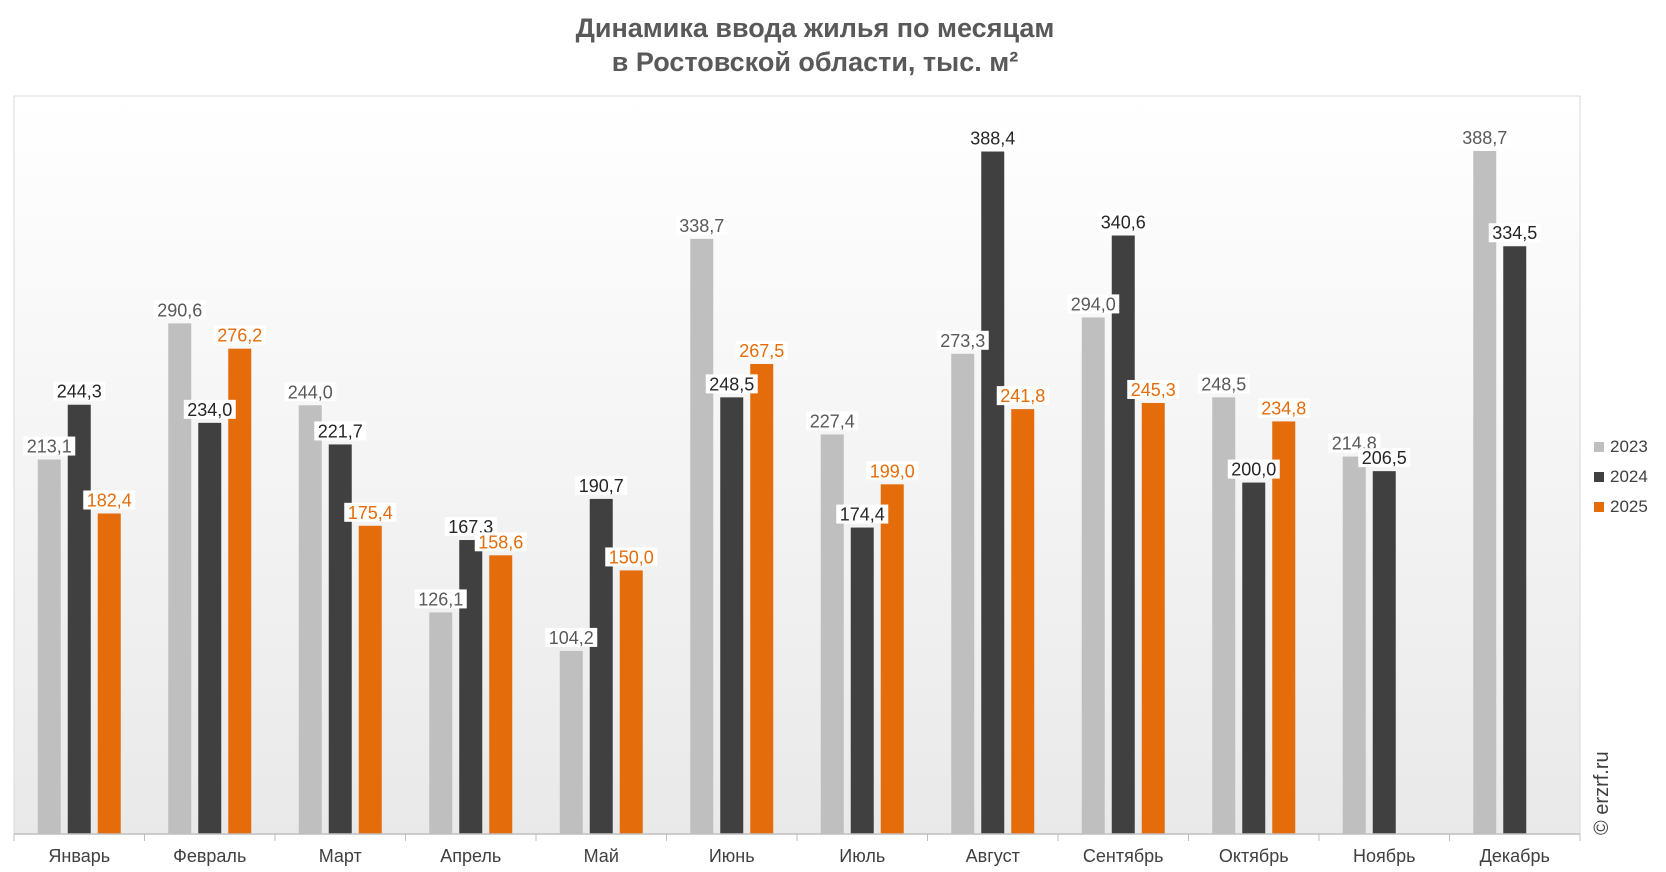 The width and height of the screenshot is (1666, 872). What do you see at coordinates (571, 638) in the screenshot?
I see `data-label-2023-5: 104,2` at bounding box center [571, 638].